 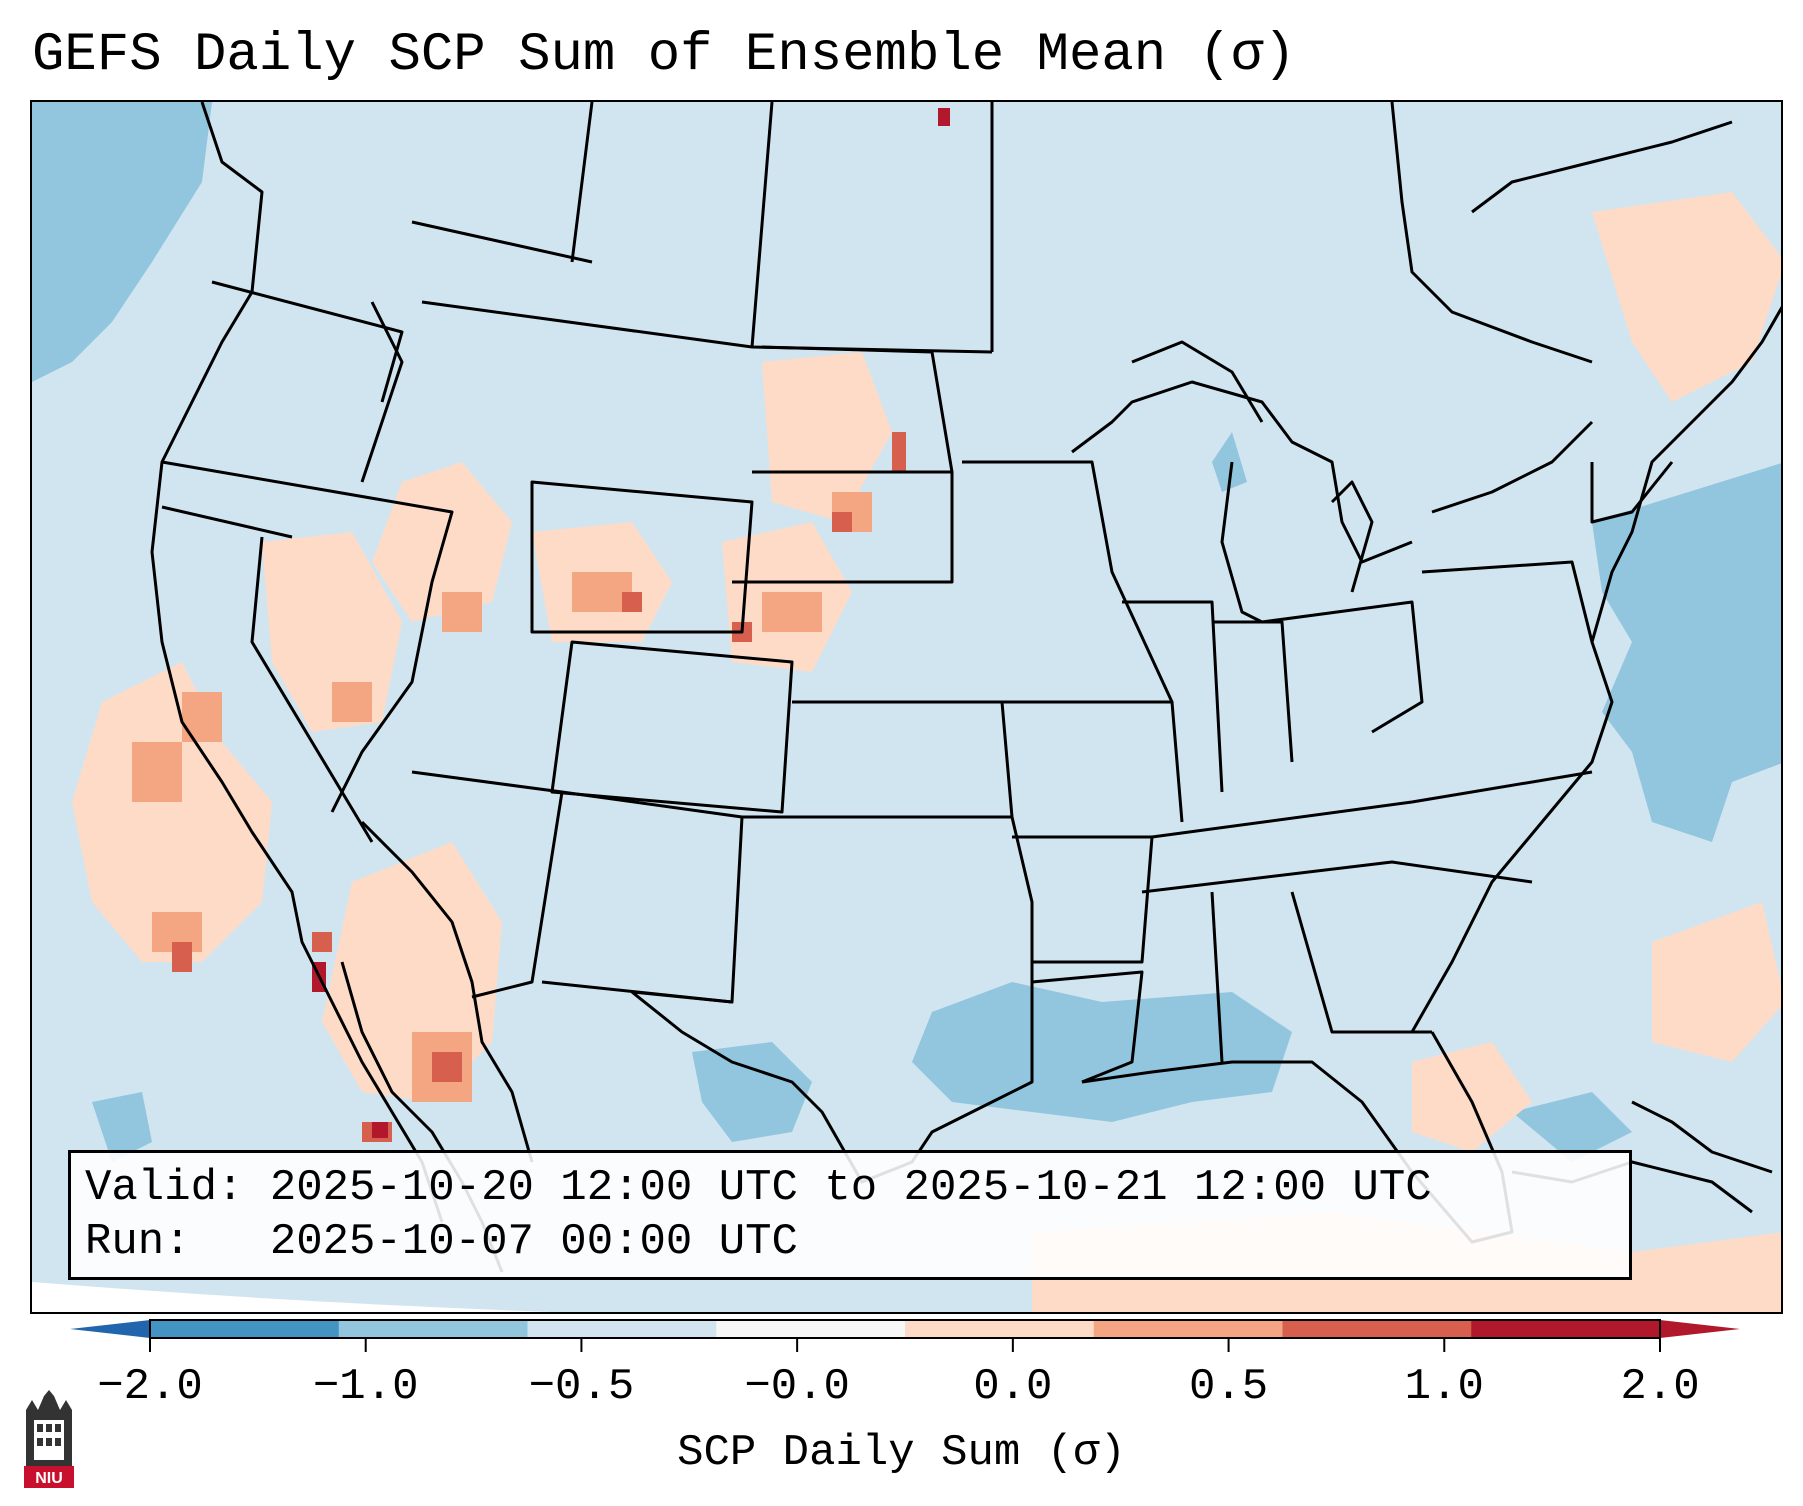 I want to click on colorbar-tick-label: 2.0, so click(x=1660, y=1387).